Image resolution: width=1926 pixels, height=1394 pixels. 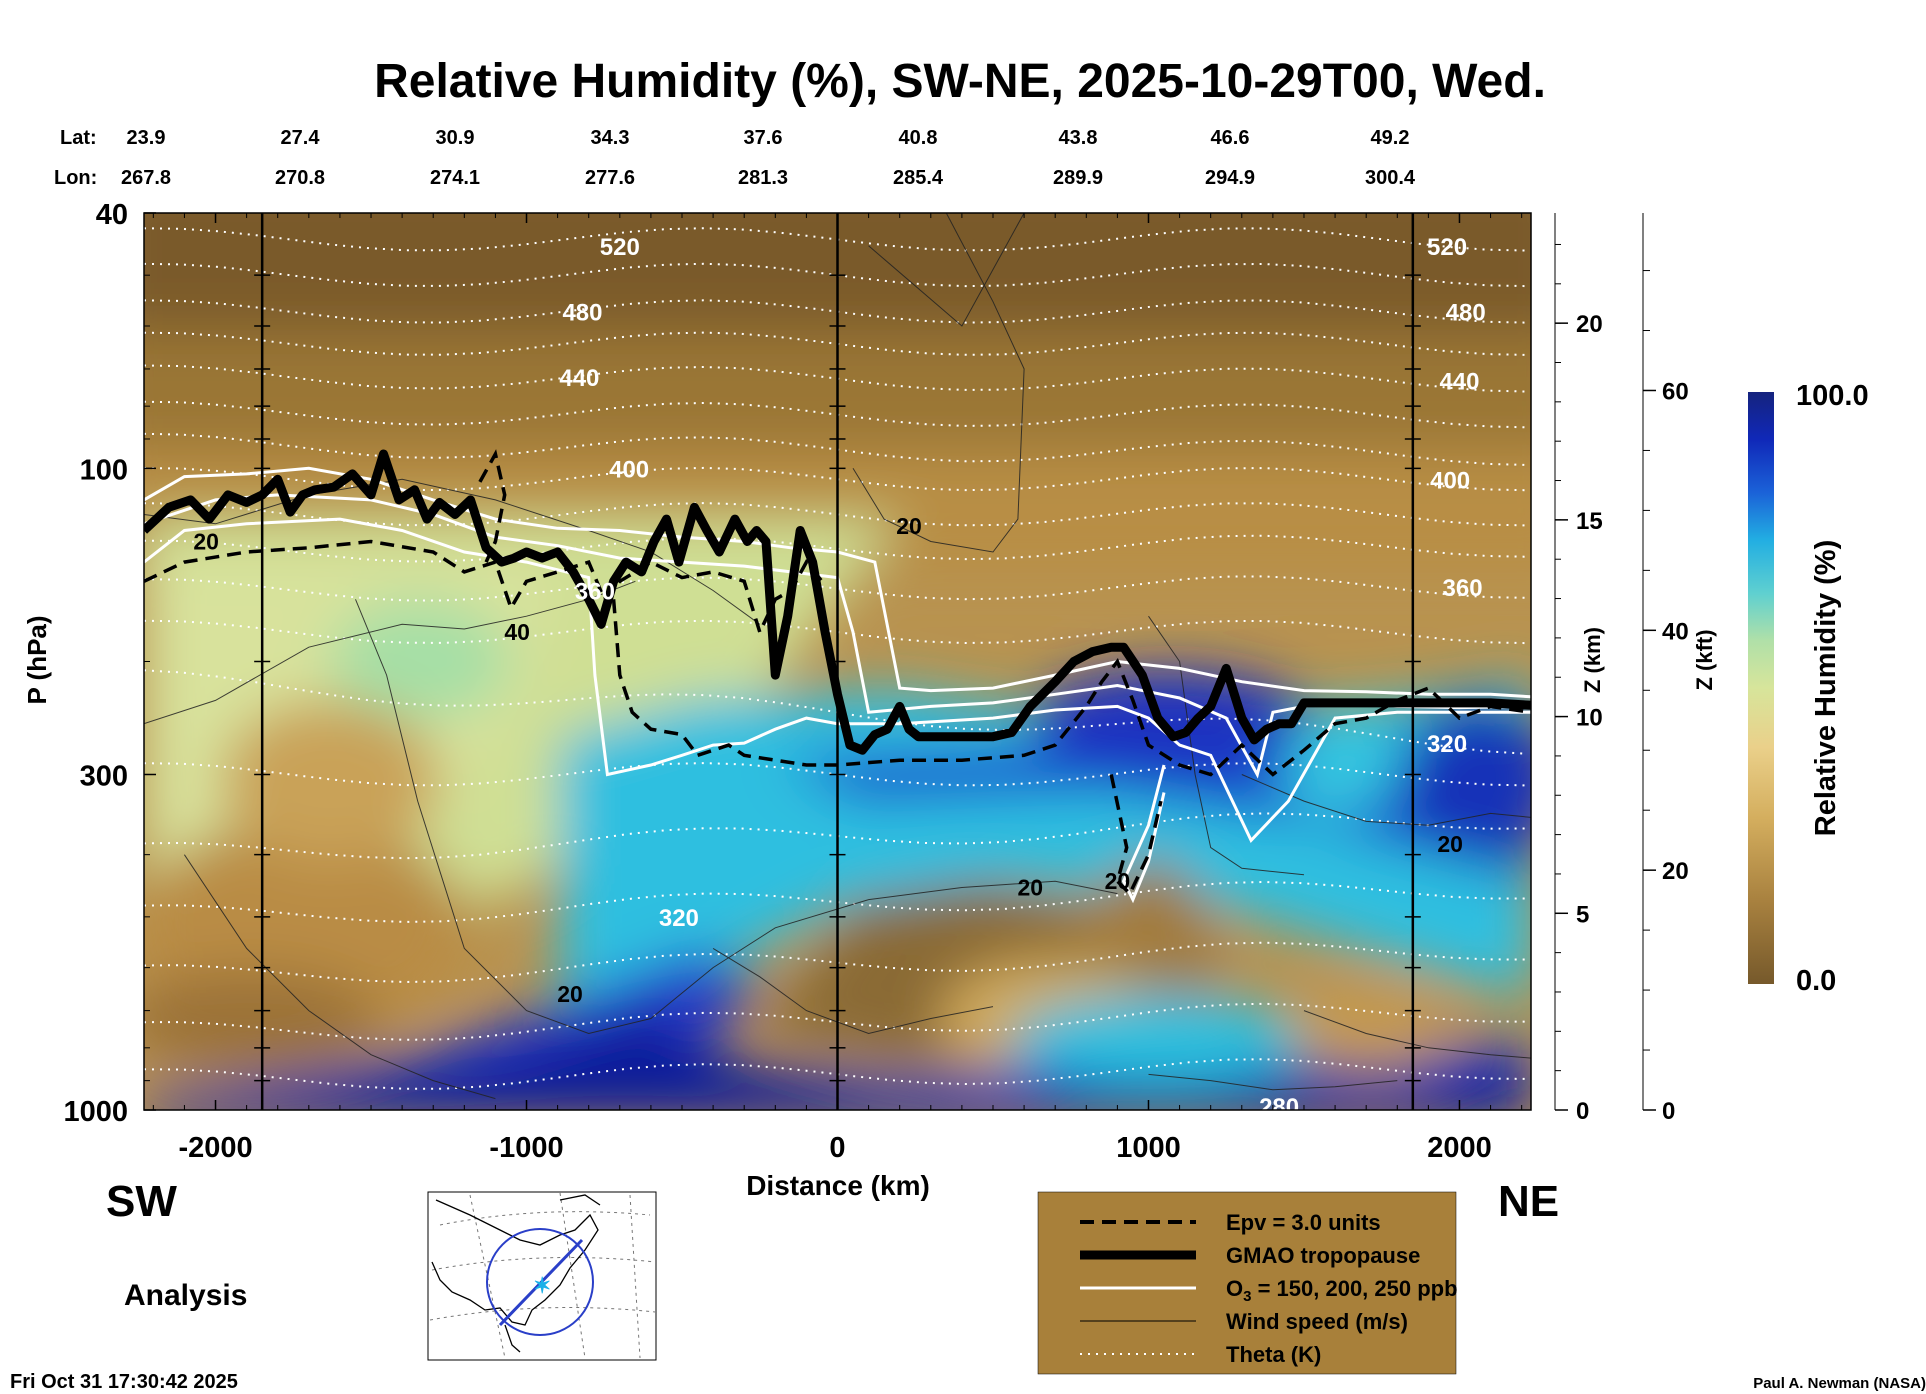 I want to click on sw-label: SW, so click(x=141, y=1201).